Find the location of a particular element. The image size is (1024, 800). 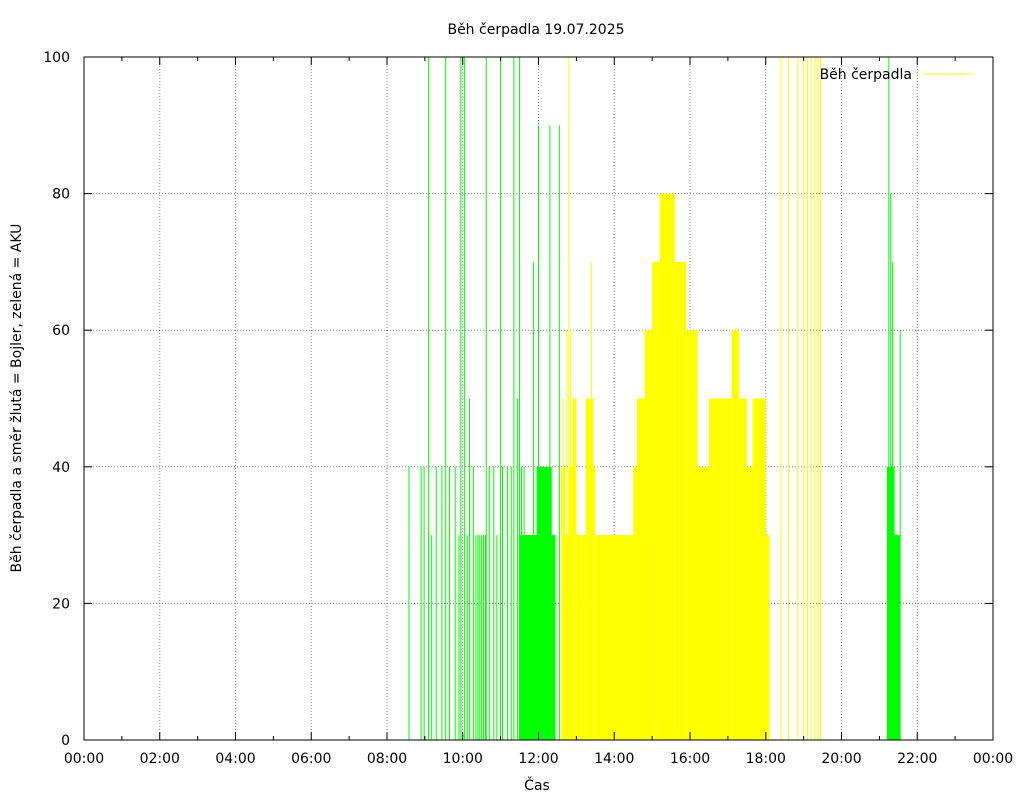

y-tick-label: 0 is located at coordinates (65, 741).